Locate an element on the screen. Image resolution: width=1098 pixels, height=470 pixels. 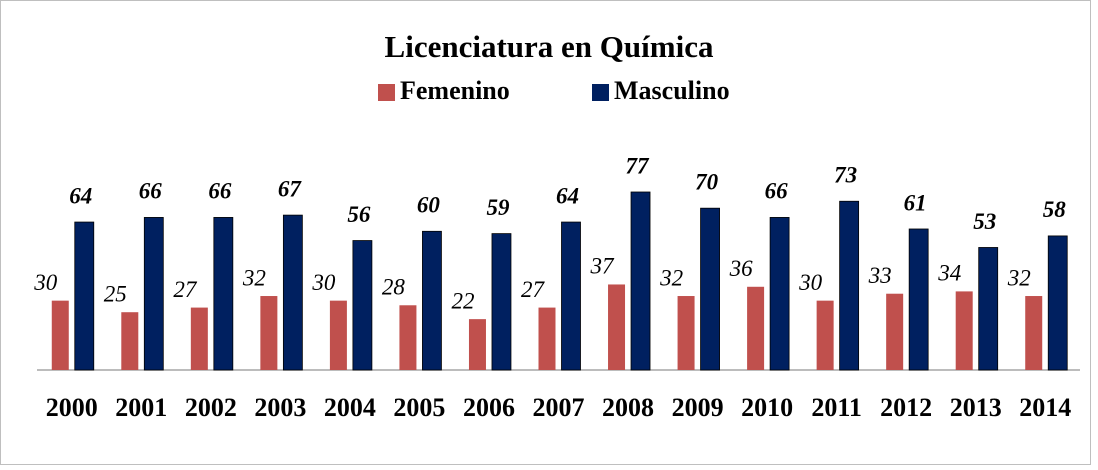
chart-title: Licenciatura en Química is located at coordinates (549, 46).